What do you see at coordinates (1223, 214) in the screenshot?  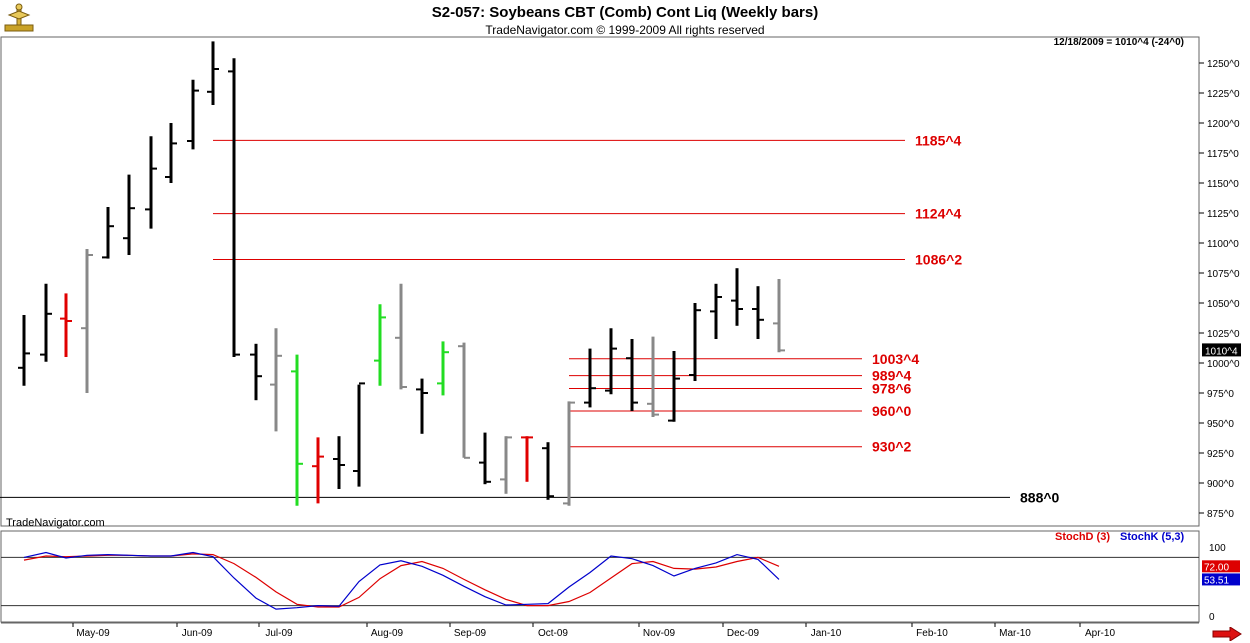 I see `y-tick-label: 1125^0` at bounding box center [1223, 214].